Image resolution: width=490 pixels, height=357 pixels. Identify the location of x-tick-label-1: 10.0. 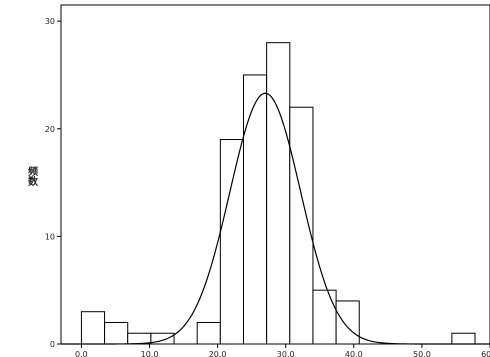
(150, 353).